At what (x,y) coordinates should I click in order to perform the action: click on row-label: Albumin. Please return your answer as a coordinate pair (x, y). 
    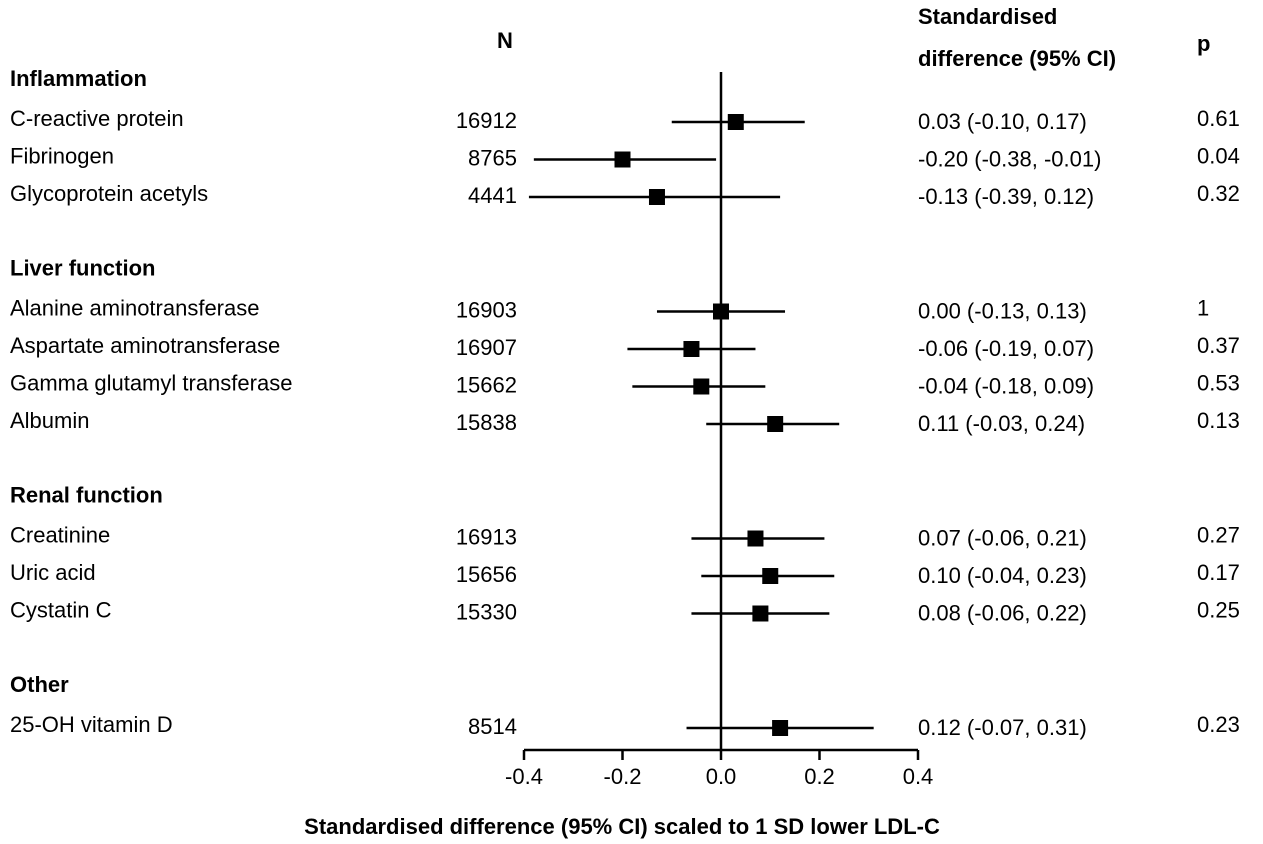
    Looking at the image, I should click on (49, 420).